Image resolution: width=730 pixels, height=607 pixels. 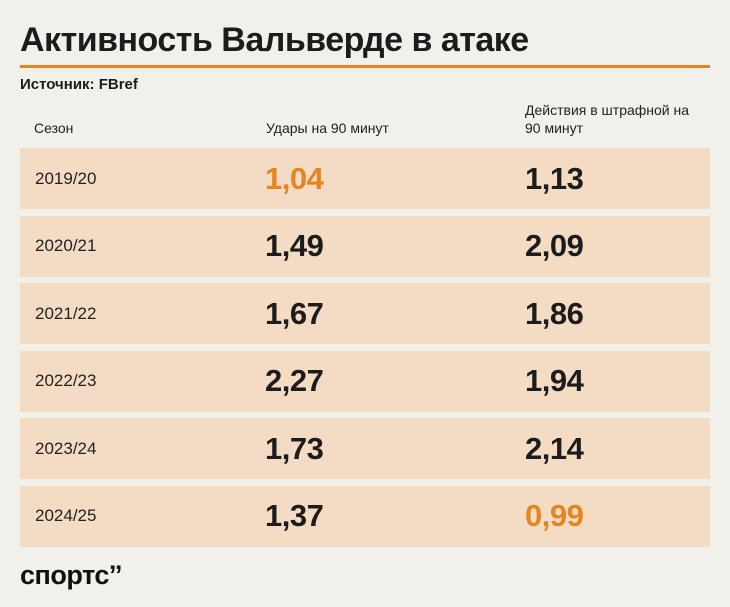 What do you see at coordinates (79, 84) in the screenshot?
I see `source-label: Источник: FBref` at bounding box center [79, 84].